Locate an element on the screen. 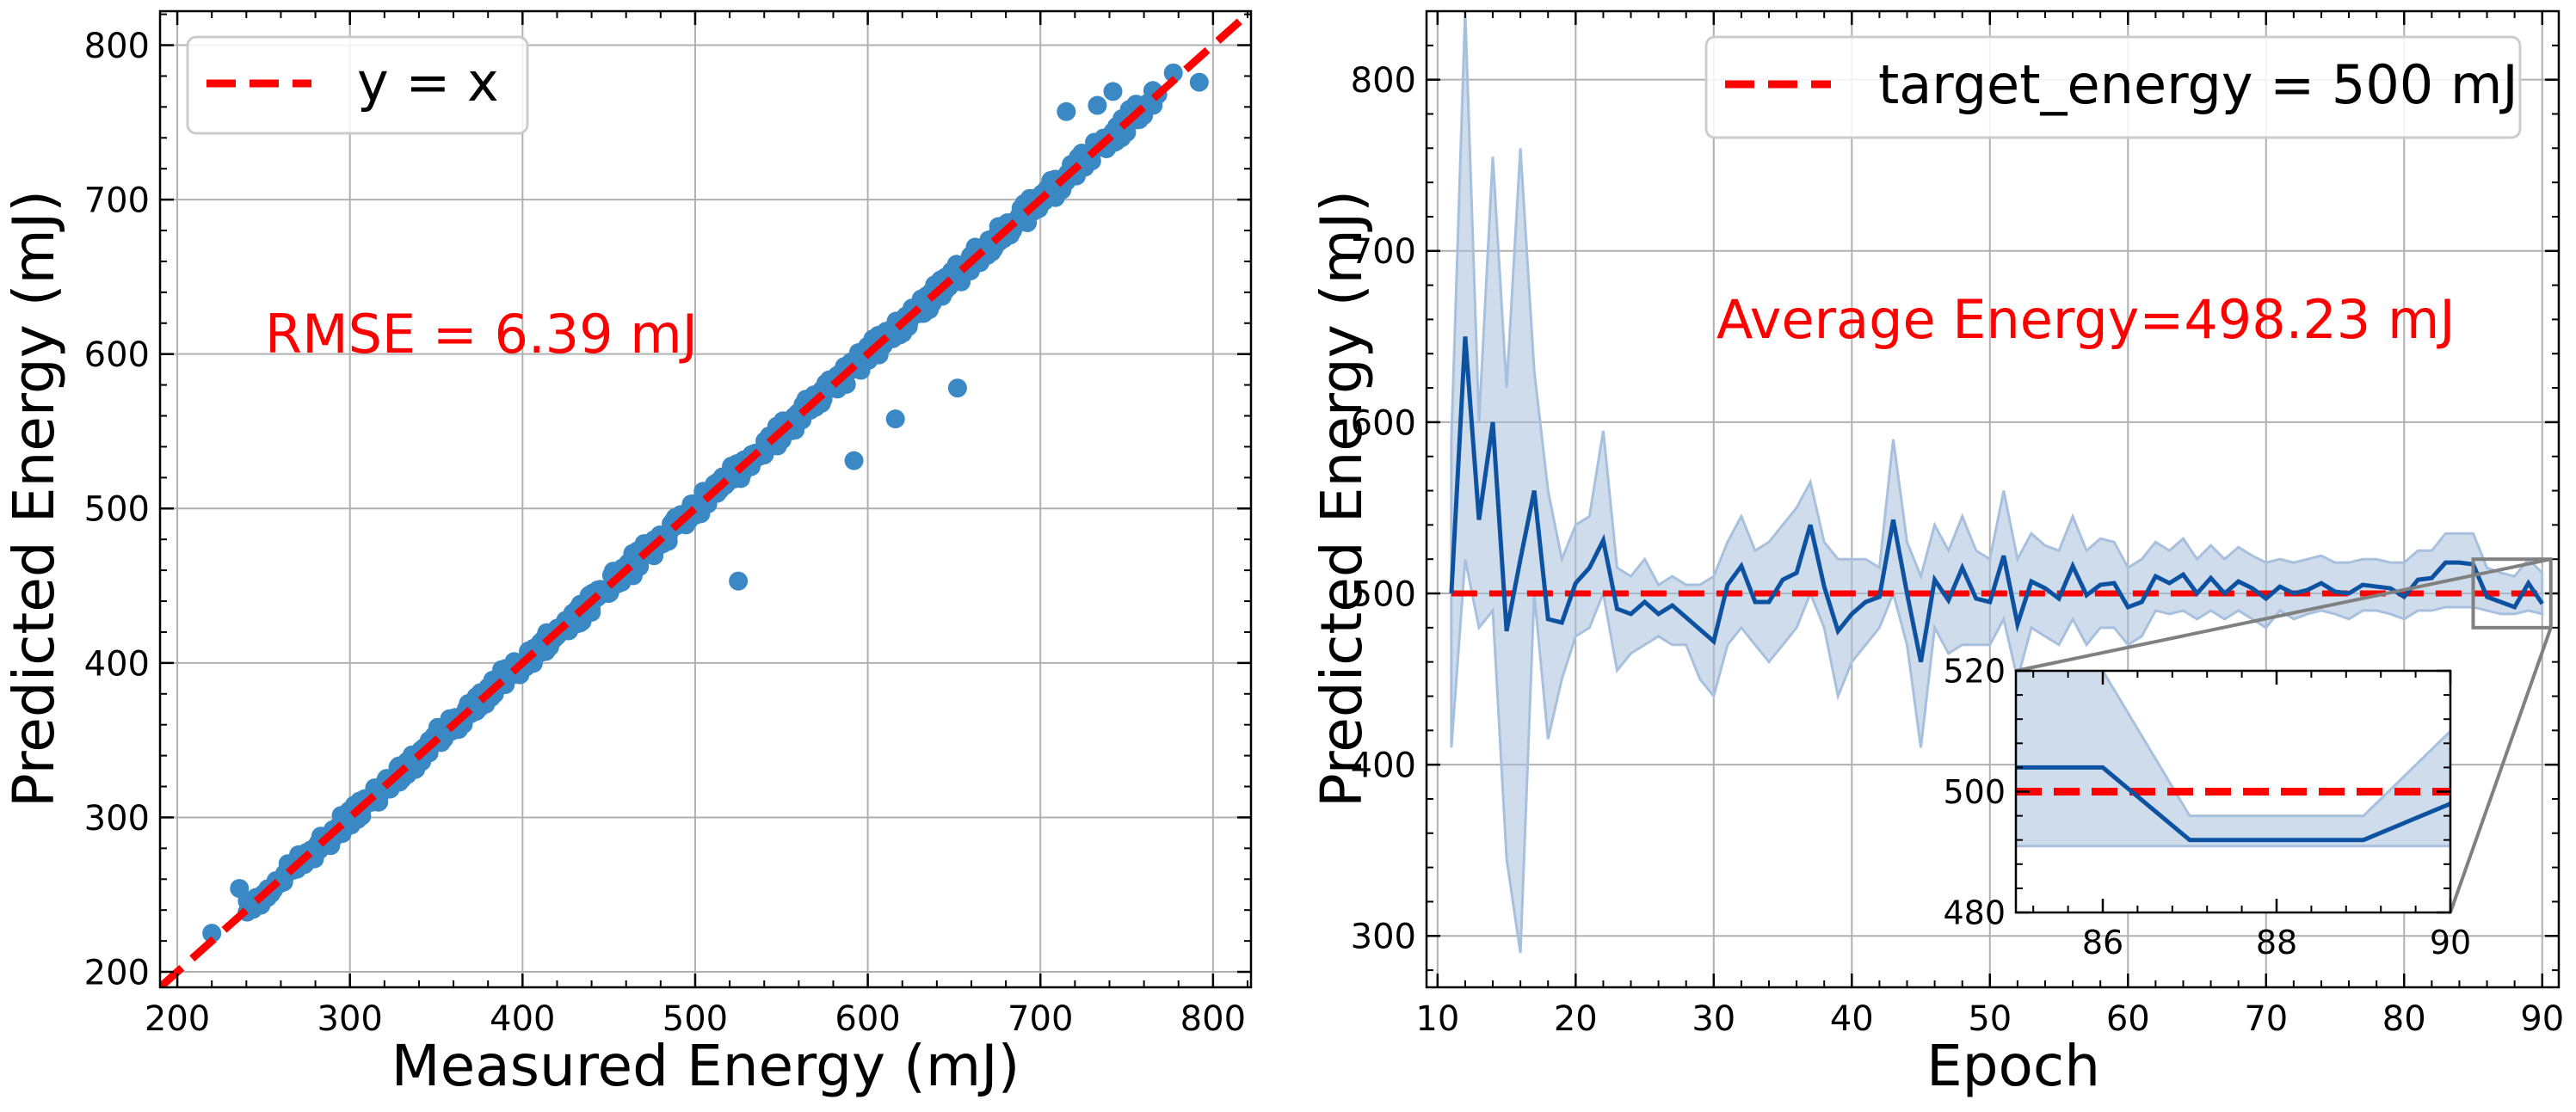 This screenshot has width=2576, height=1112. scatter-x-tick-label: 600 is located at coordinates (868, 1019).